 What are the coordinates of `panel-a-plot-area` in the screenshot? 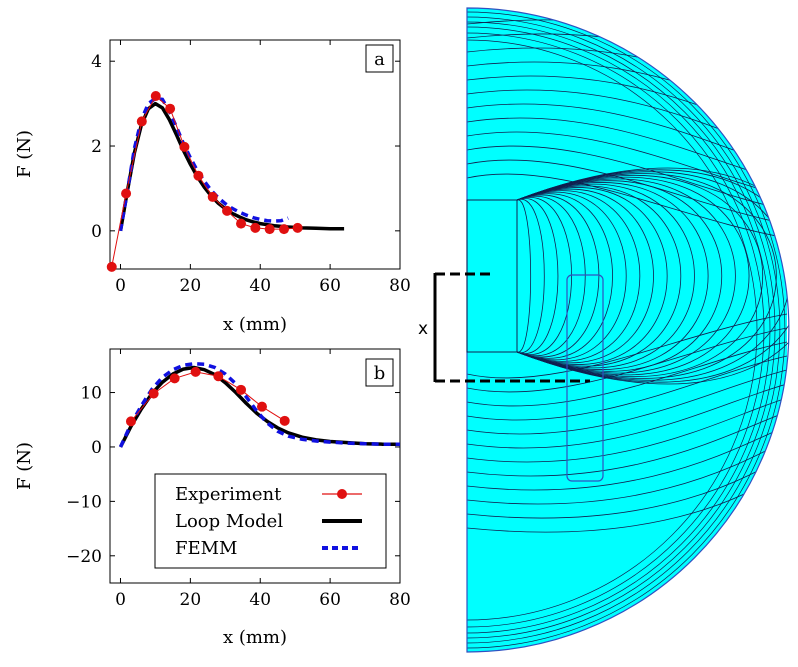 It's located at (255, 154).